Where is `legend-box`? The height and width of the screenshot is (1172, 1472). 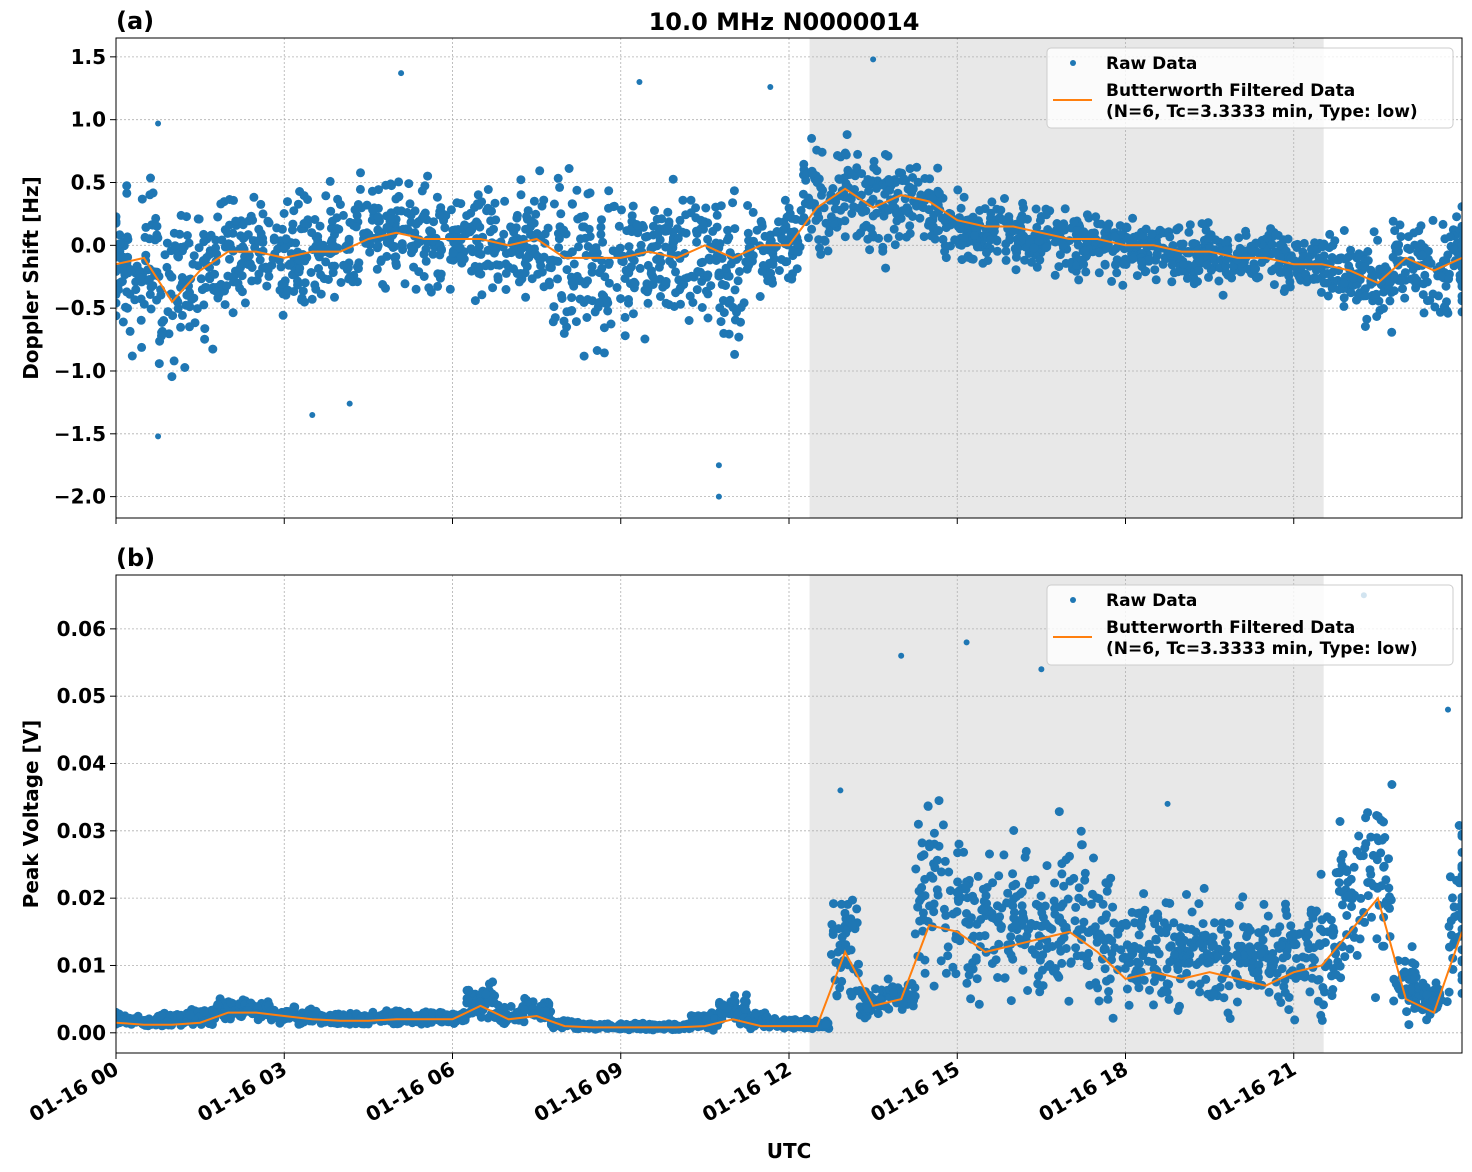
legend-box is located at coordinates (1250, 88).